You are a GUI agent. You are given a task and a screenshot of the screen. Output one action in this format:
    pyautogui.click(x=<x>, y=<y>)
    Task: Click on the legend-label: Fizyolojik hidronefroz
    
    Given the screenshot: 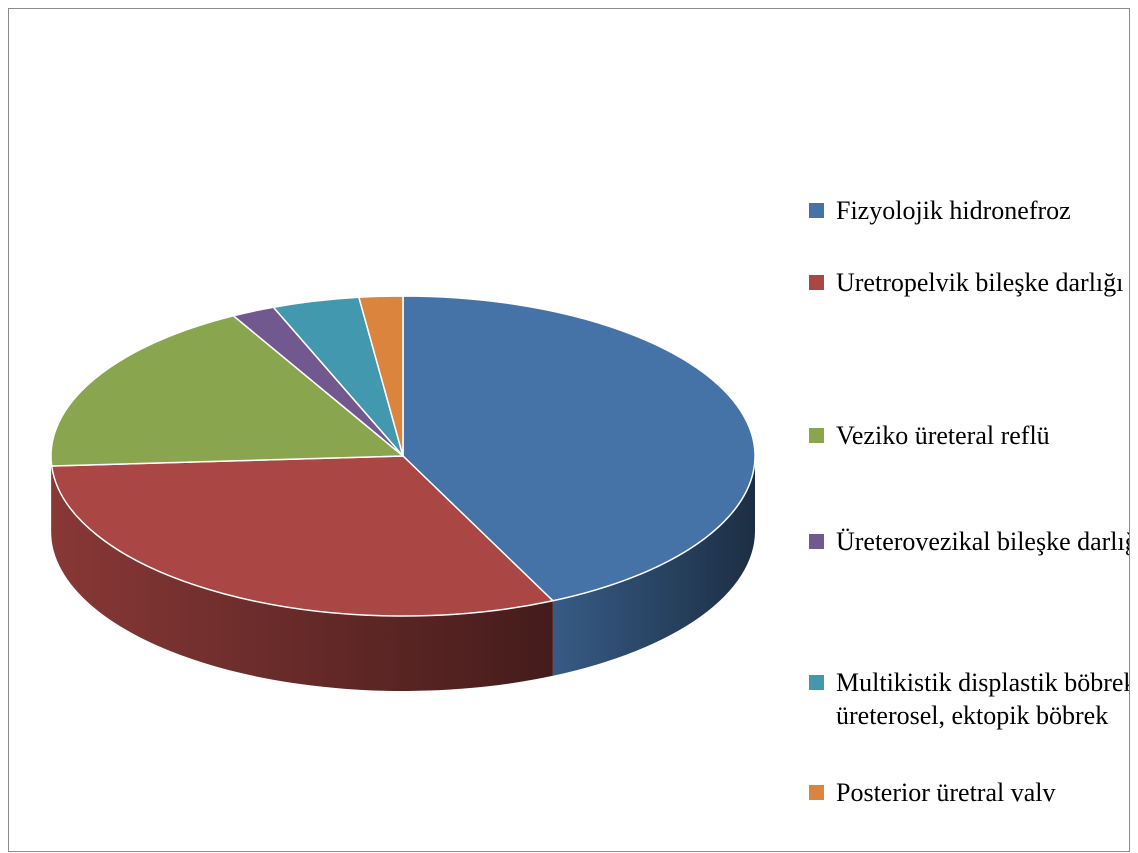 What is the action you would take?
    pyautogui.click(x=953, y=210)
    